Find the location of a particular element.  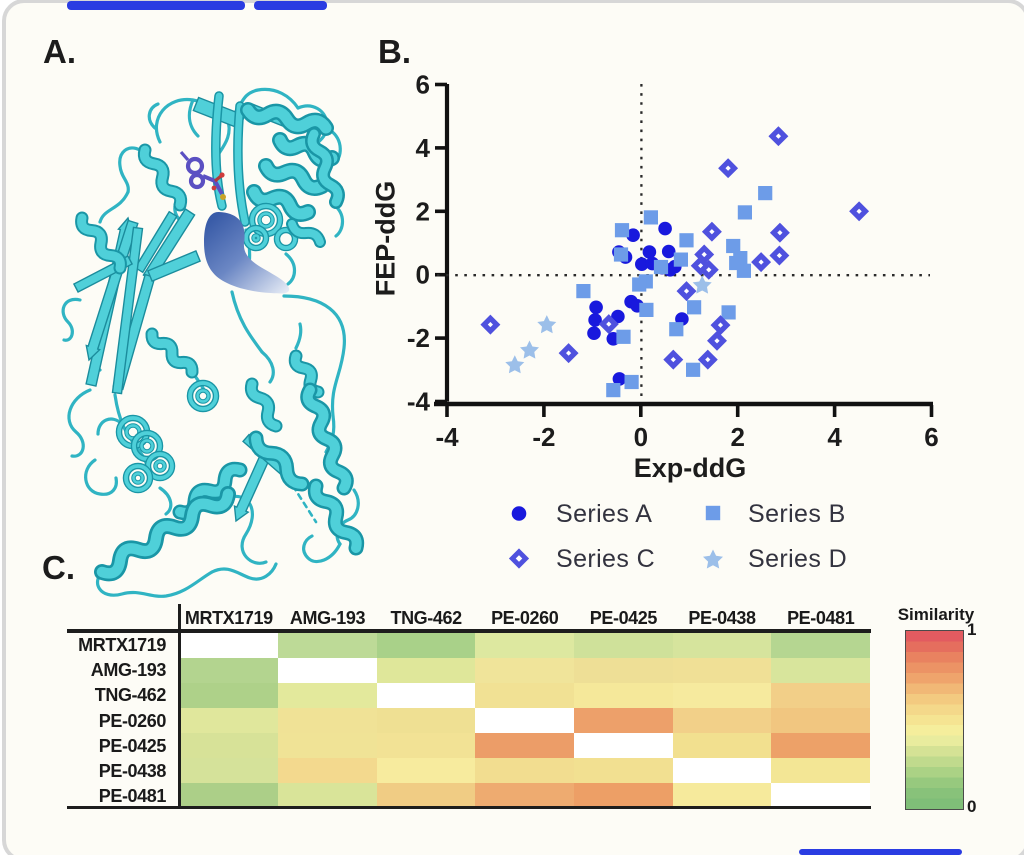

svg-text: Exp-ddG is located at coordinates (690, 468).